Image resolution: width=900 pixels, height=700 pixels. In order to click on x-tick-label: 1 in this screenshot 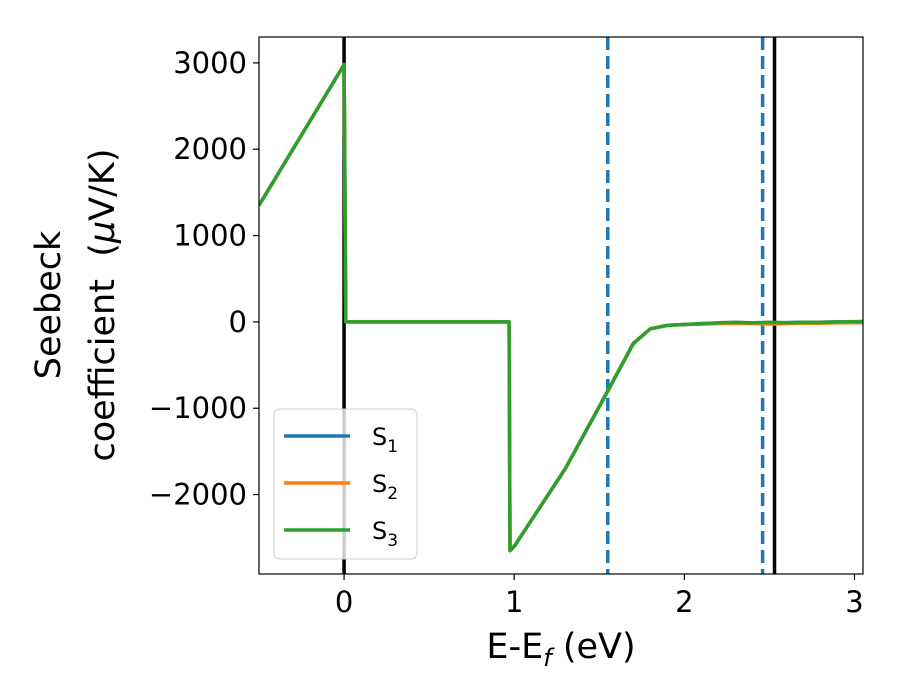, I will do `click(514, 602)`.